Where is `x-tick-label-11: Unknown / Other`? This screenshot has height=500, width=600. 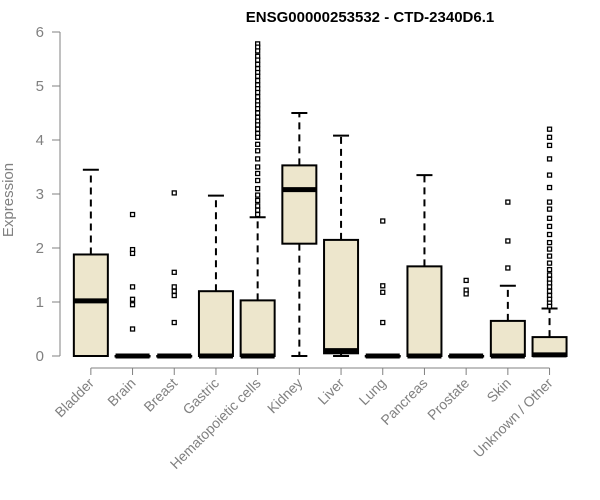
x-tick-label-11: Unknown / Other is located at coordinates (513, 418).